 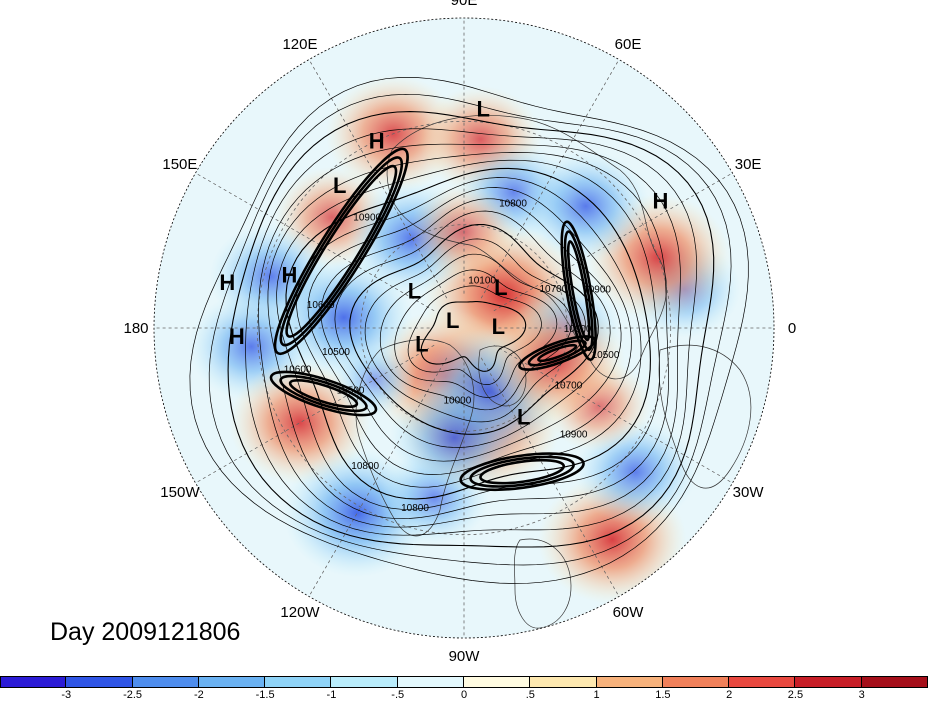 I want to click on coastline-africa, so click(x=705, y=416).